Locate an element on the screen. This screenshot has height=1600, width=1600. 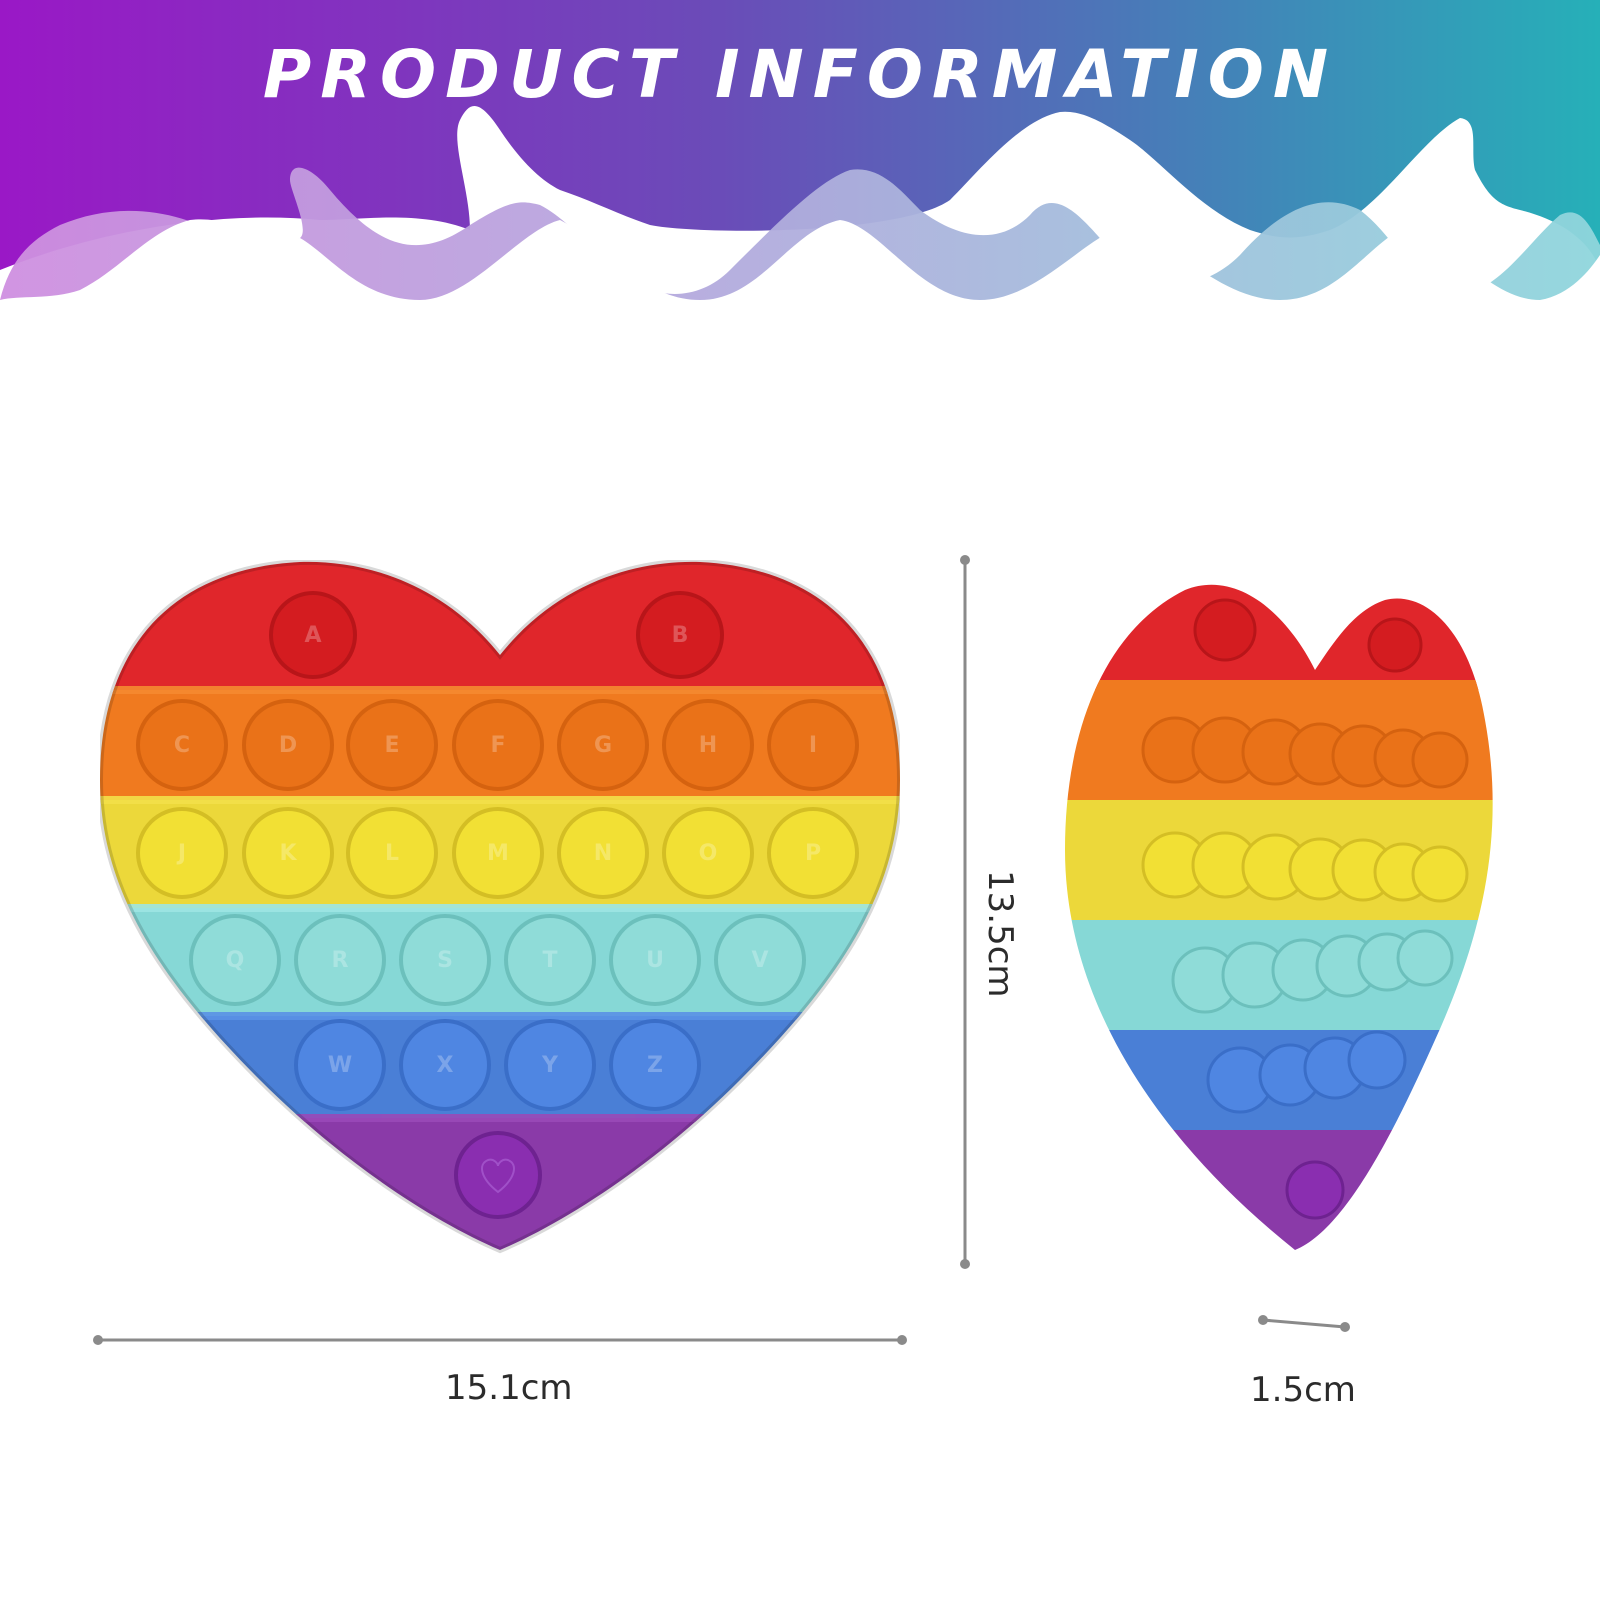
svg-text: S is located at coordinates (445, 960).